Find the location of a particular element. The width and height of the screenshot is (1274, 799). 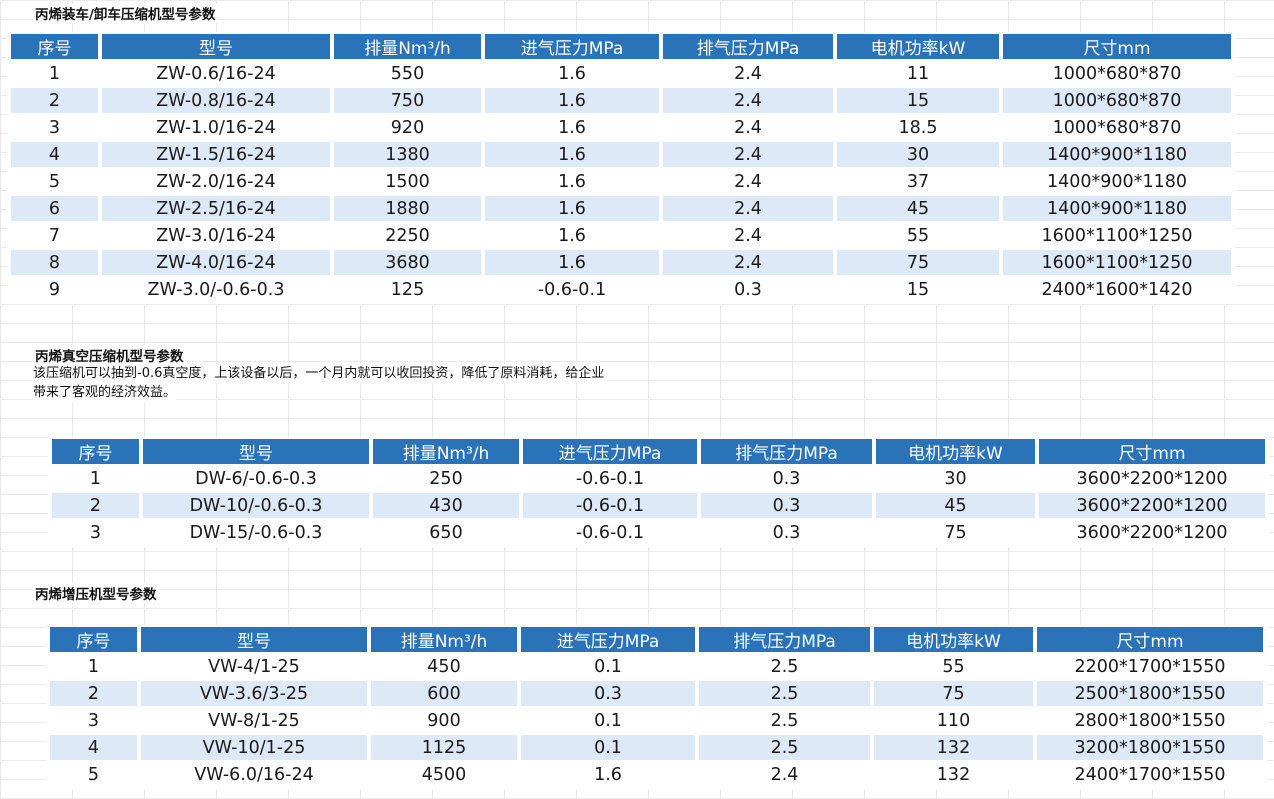

table-cell: 2800*1800*1550 is located at coordinates (1150, 720).